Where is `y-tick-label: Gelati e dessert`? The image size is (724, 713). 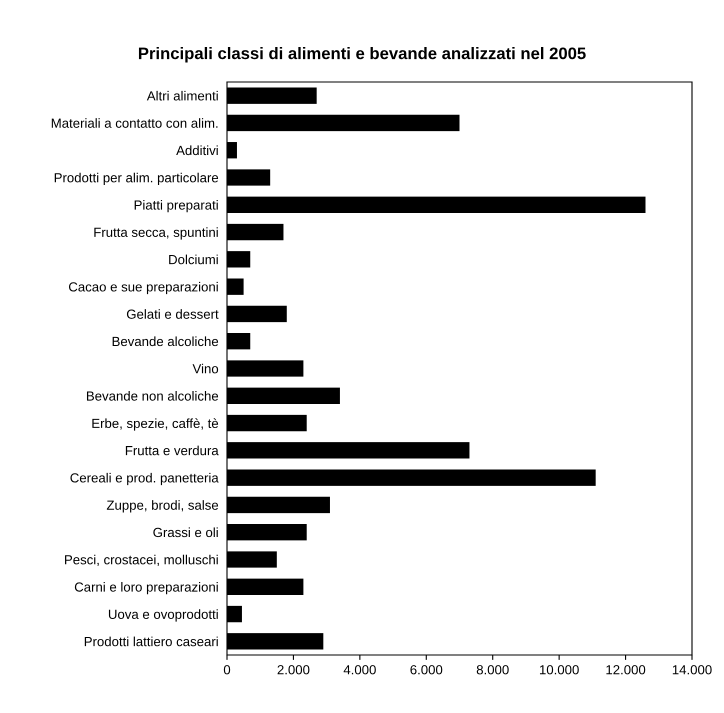 y-tick-label: Gelati e dessert is located at coordinates (172, 314).